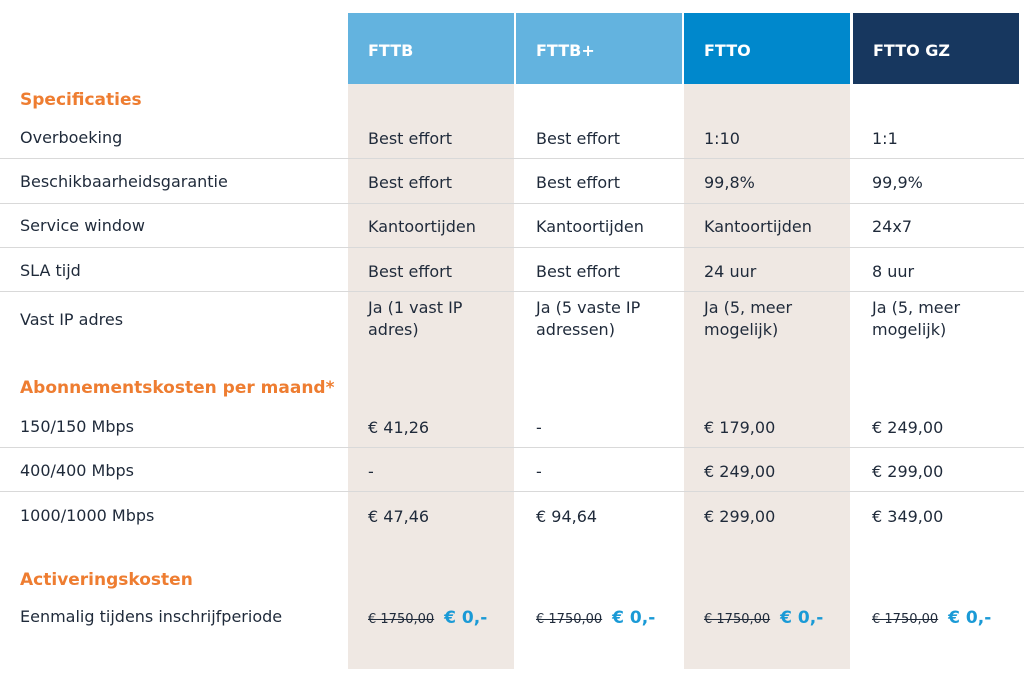 This screenshot has height=675, width=1024. What do you see at coordinates (767, 48) in the screenshot?
I see `column-header-ftto: FTTO` at bounding box center [767, 48].